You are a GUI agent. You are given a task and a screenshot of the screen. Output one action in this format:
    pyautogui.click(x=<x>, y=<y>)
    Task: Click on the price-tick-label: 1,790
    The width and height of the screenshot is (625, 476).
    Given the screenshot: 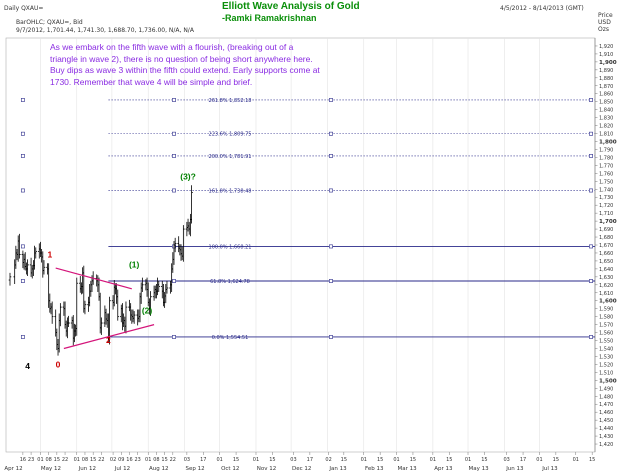 What is the action you would take?
    pyautogui.click(x=606, y=150)
    